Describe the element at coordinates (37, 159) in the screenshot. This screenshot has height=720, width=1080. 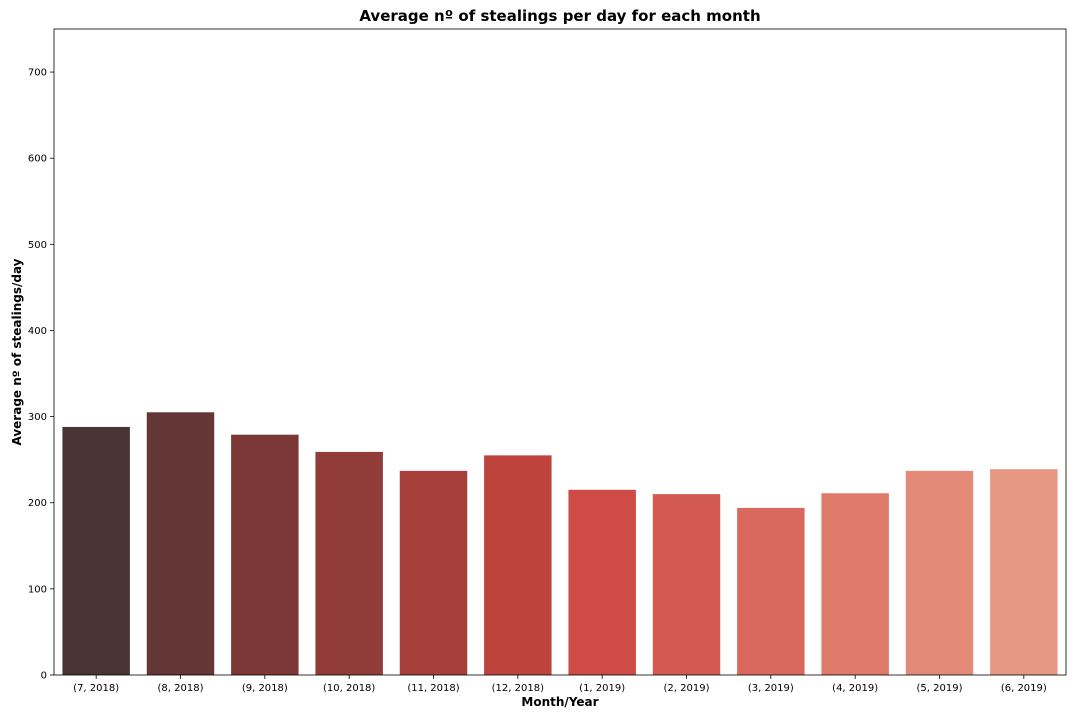
I see `y-tick-label: 600` at that location.